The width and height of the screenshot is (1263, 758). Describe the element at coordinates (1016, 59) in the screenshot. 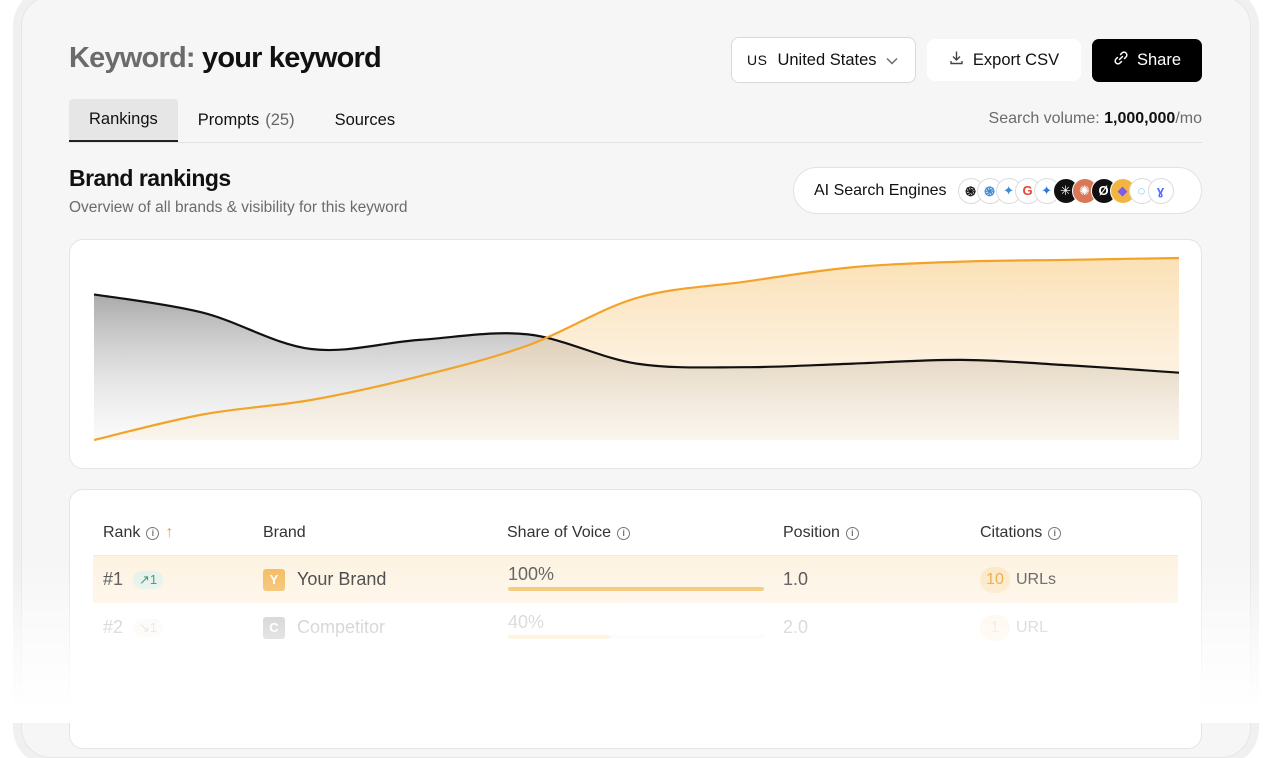

I see `export-csv-label: Export CSV` at that location.